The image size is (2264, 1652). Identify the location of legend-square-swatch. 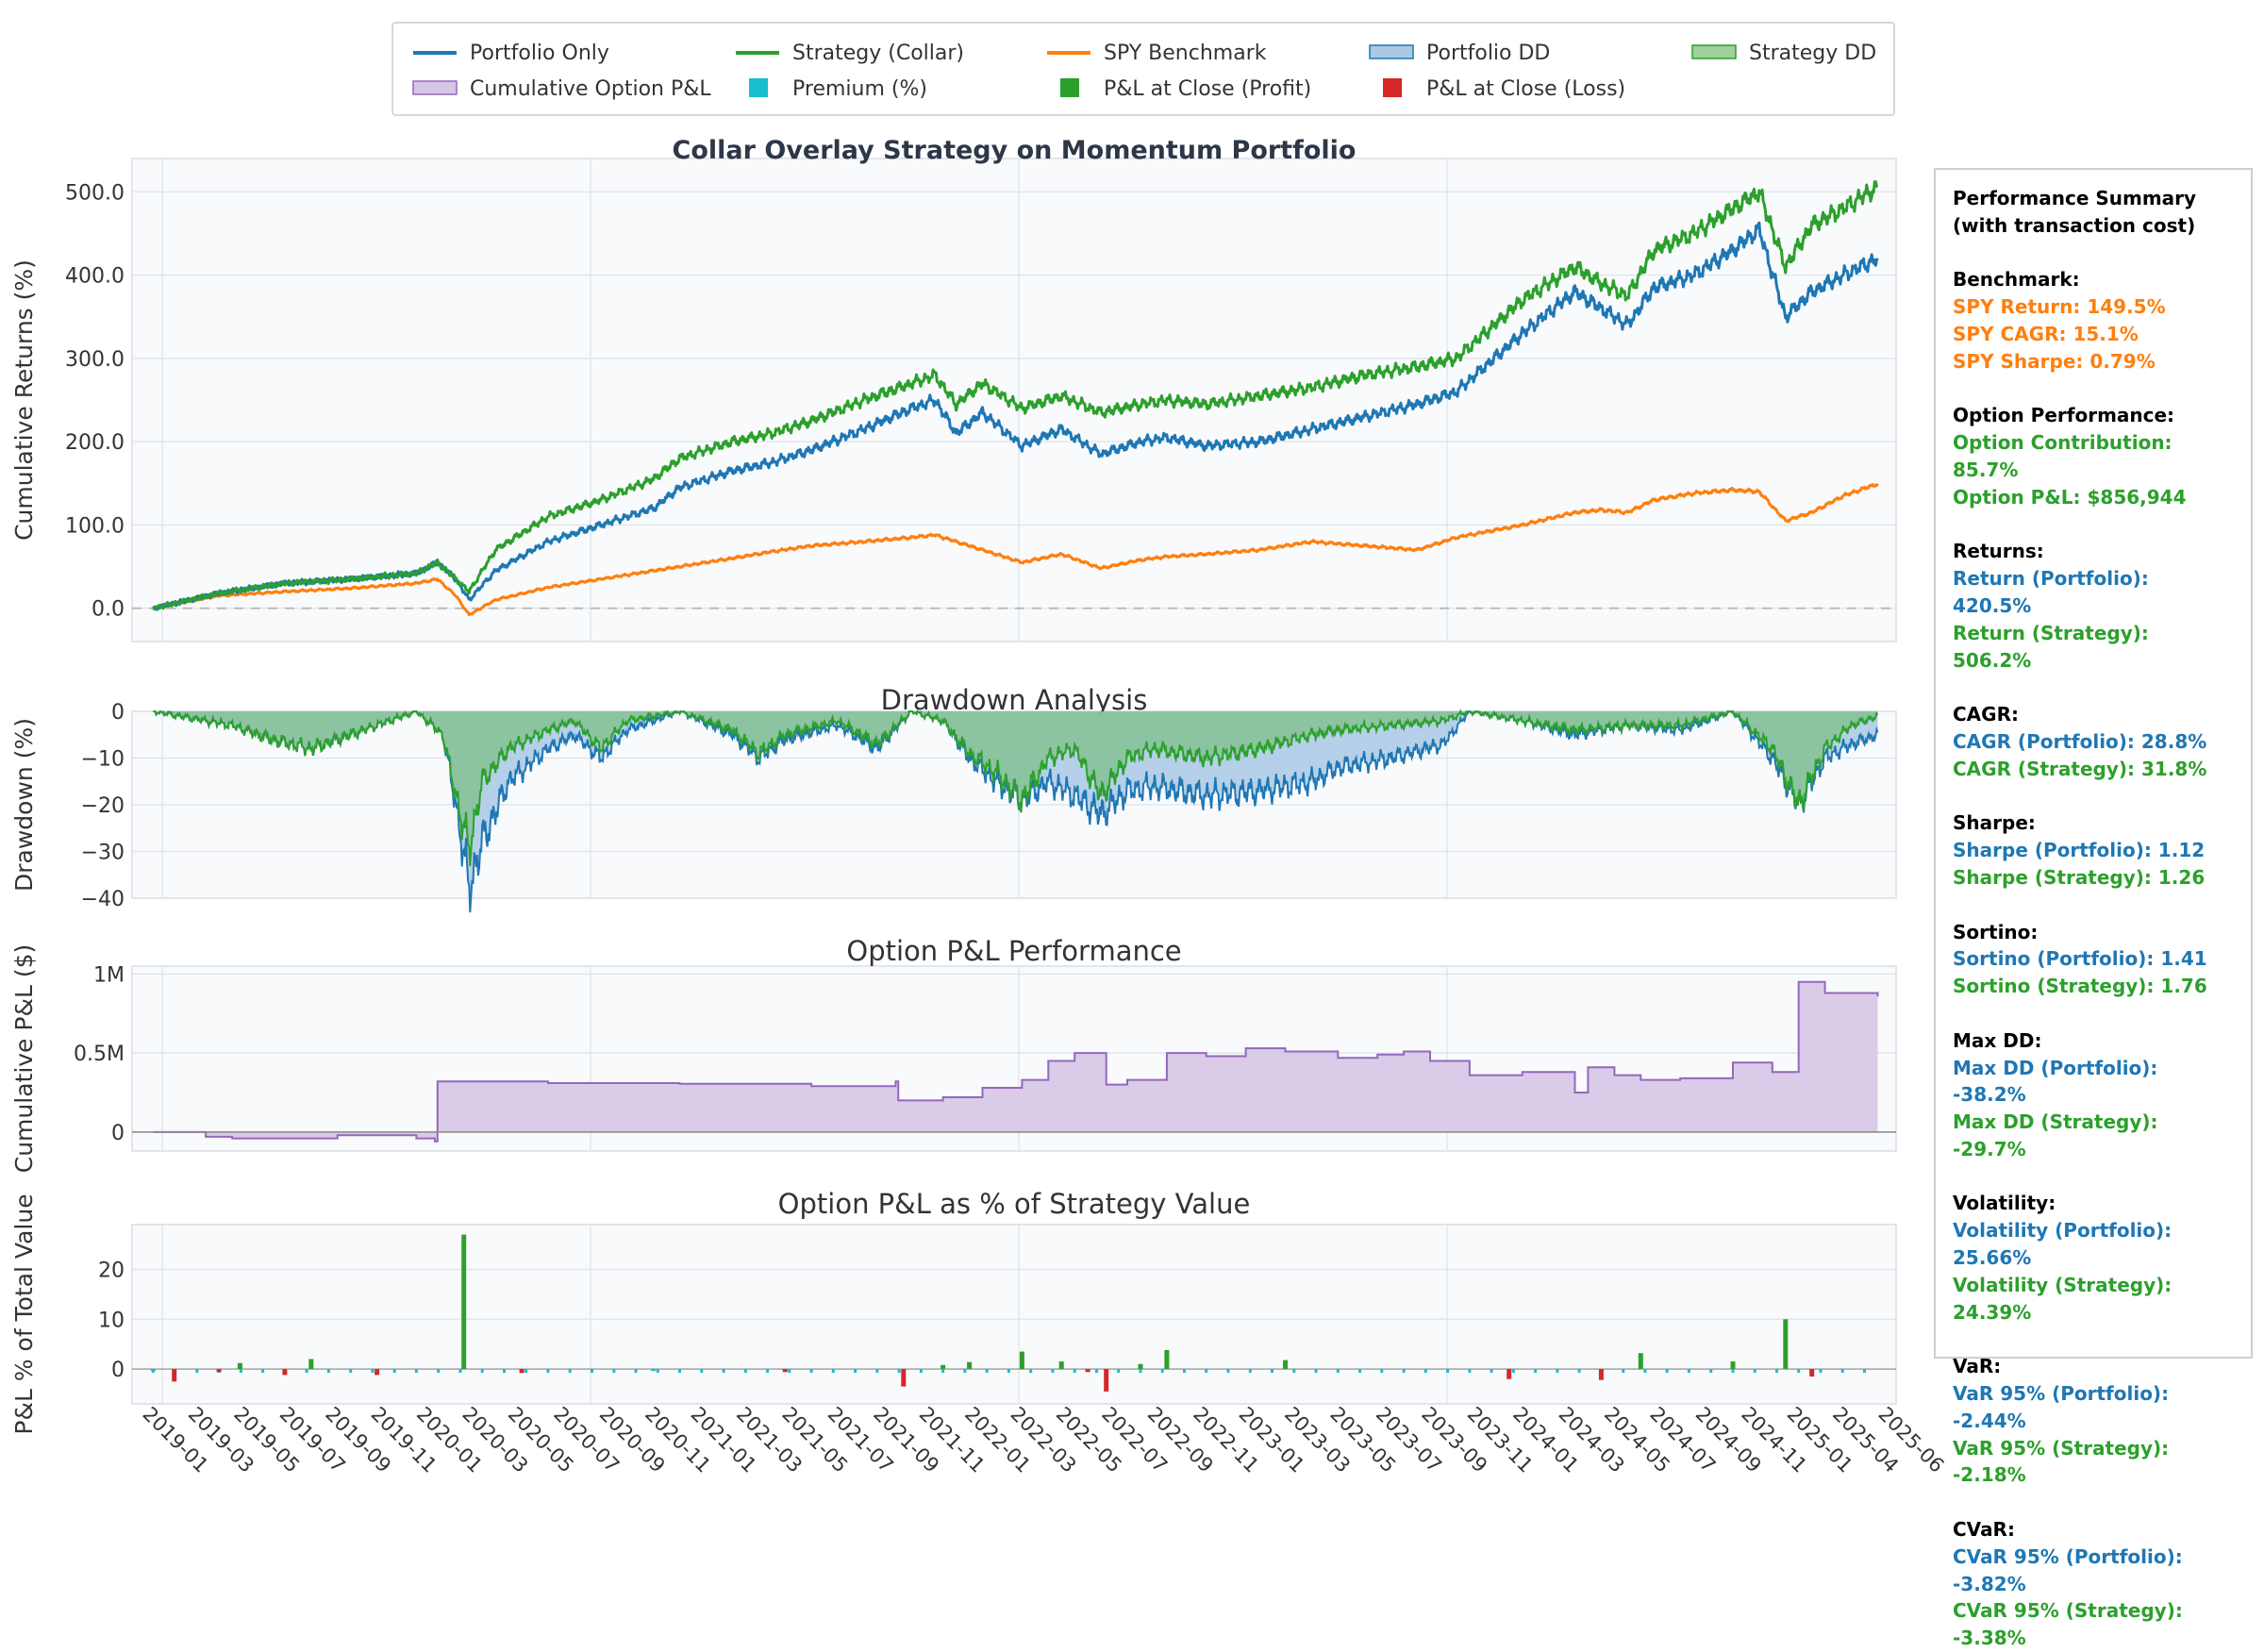
(1069, 87).